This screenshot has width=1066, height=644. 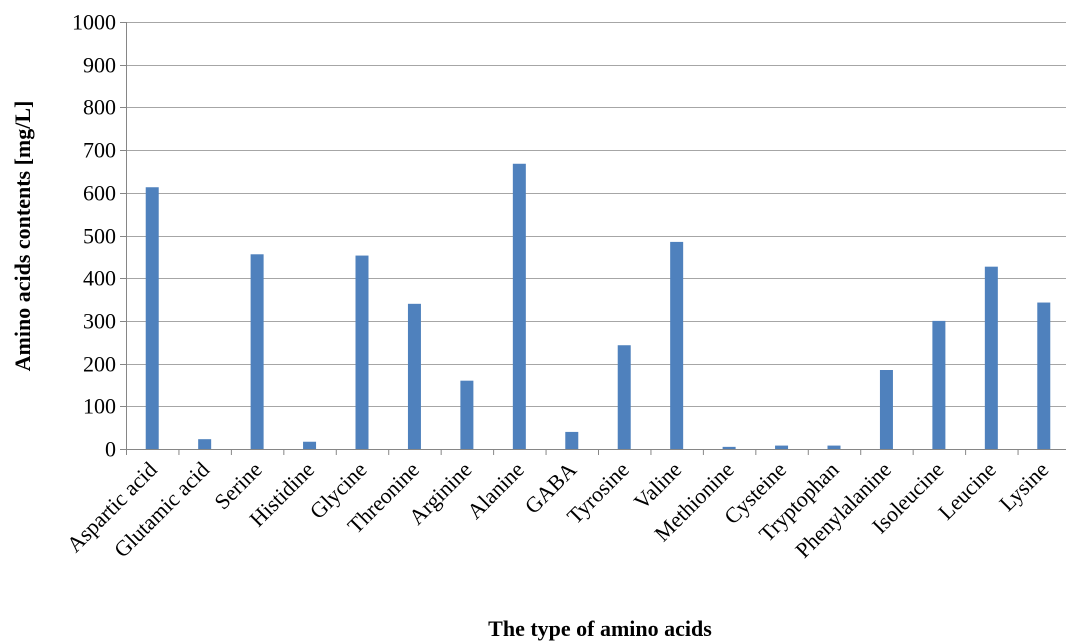 What do you see at coordinates (99, 406) in the screenshot?
I see `y-tick-label: 100` at bounding box center [99, 406].